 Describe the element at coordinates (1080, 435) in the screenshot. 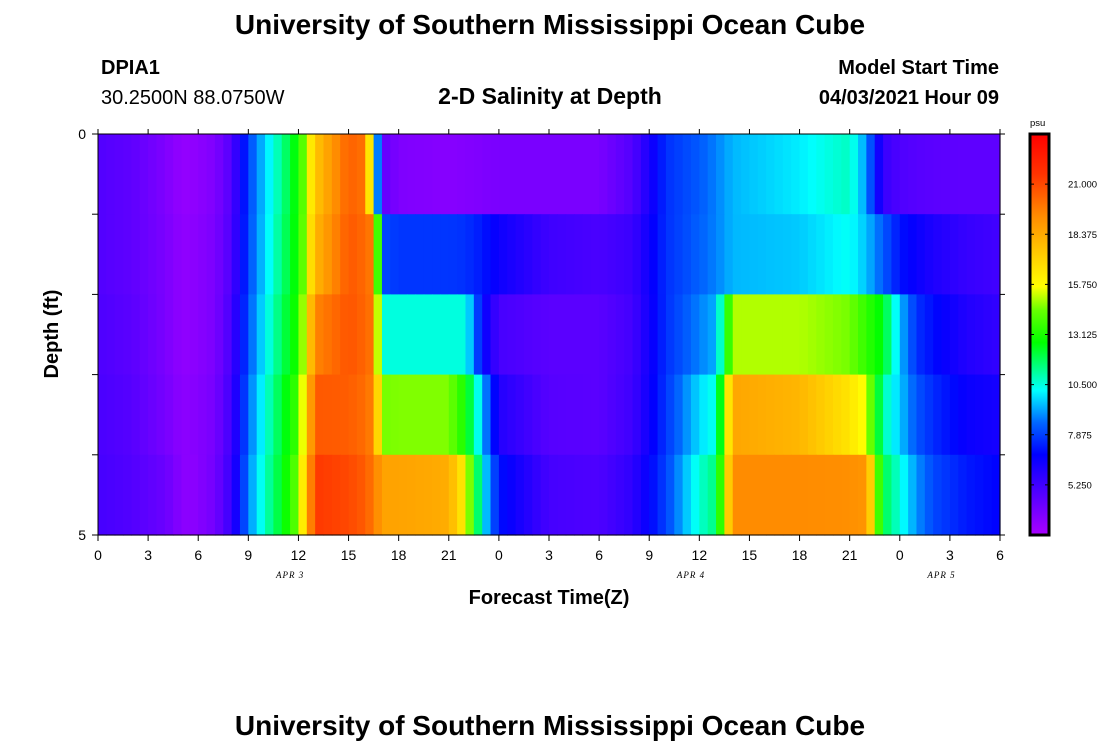

I see `colorbar-tick-label: 7.875` at that location.